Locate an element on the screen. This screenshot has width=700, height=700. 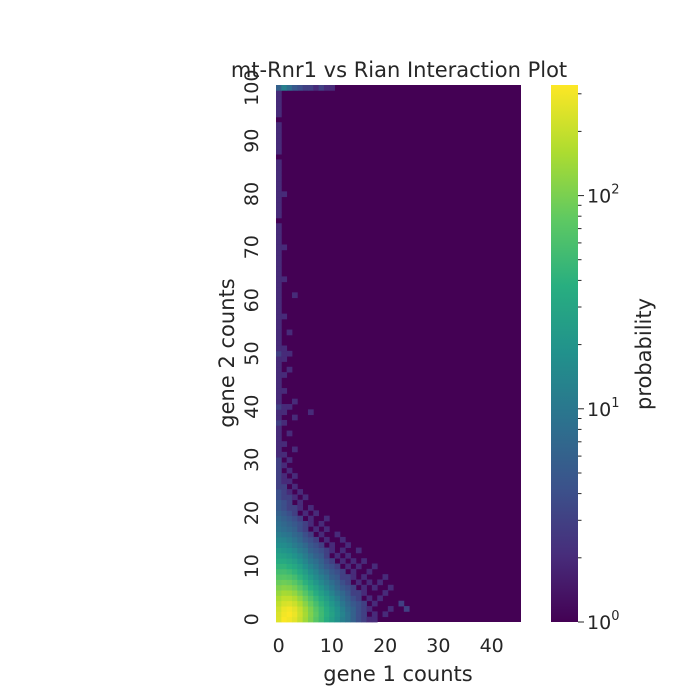
y-tick-label: 90 is located at coordinates (252, 141).